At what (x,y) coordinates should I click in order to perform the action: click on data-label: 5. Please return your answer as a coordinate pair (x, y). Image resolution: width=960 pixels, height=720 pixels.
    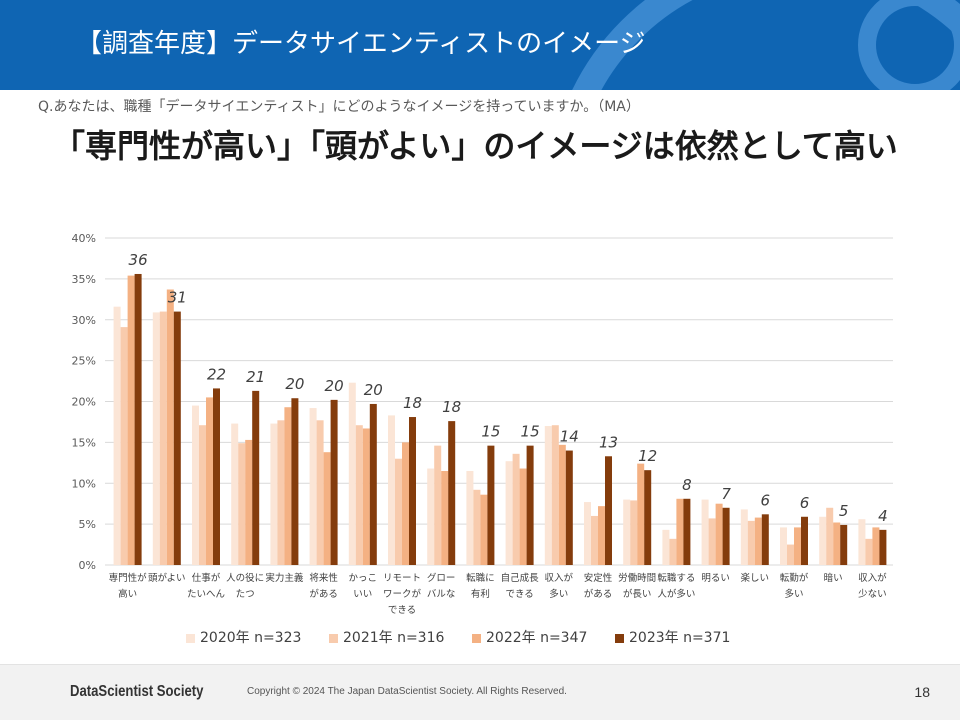
    Looking at the image, I should click on (844, 511).